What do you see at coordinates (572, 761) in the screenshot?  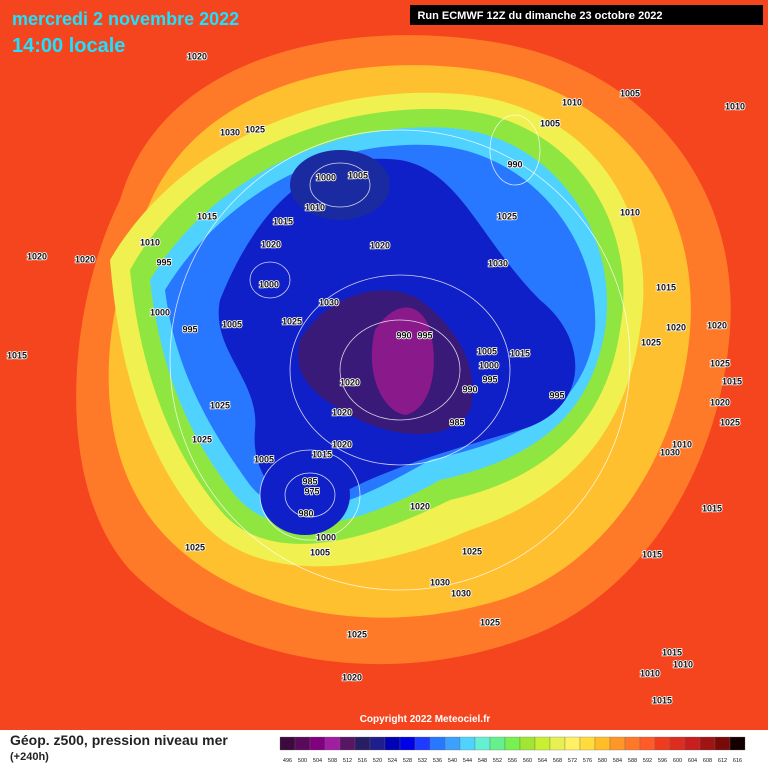 I see `legend-level: 572` at bounding box center [572, 761].